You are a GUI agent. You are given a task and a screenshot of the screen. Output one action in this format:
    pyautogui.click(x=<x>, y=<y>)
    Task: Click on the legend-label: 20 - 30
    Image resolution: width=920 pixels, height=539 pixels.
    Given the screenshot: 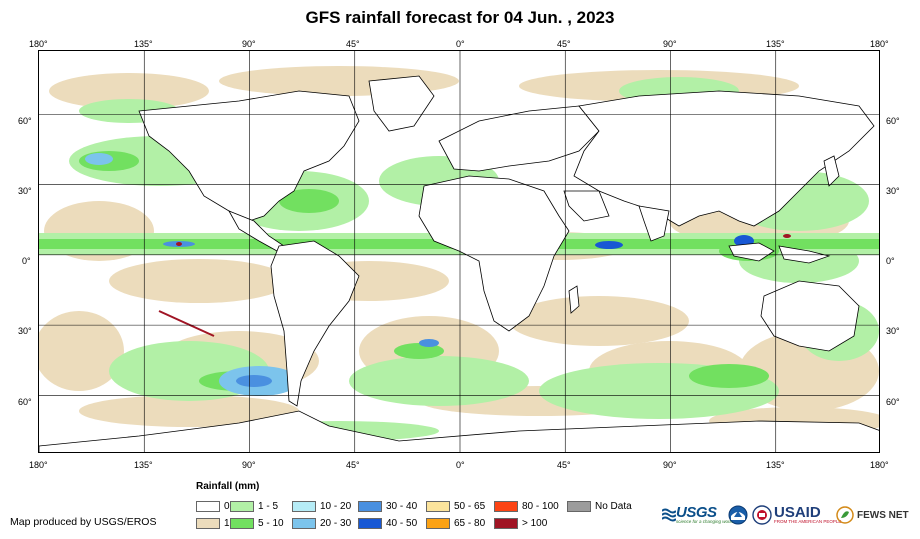 What is the action you would take?
    pyautogui.click(x=336, y=523)
    